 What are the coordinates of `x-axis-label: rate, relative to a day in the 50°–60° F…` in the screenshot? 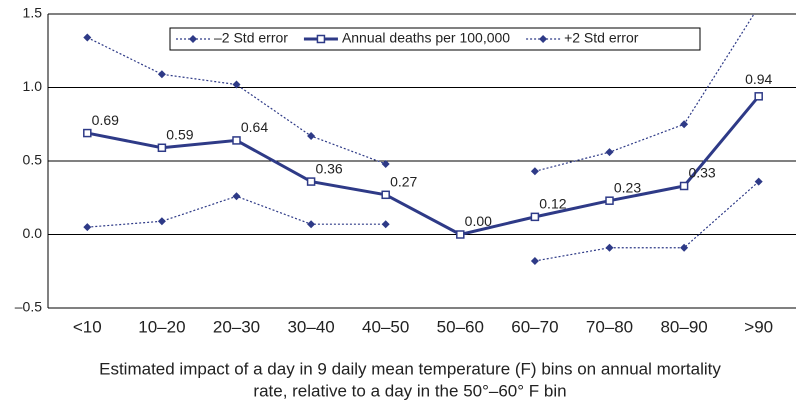 It's located at (409, 390).